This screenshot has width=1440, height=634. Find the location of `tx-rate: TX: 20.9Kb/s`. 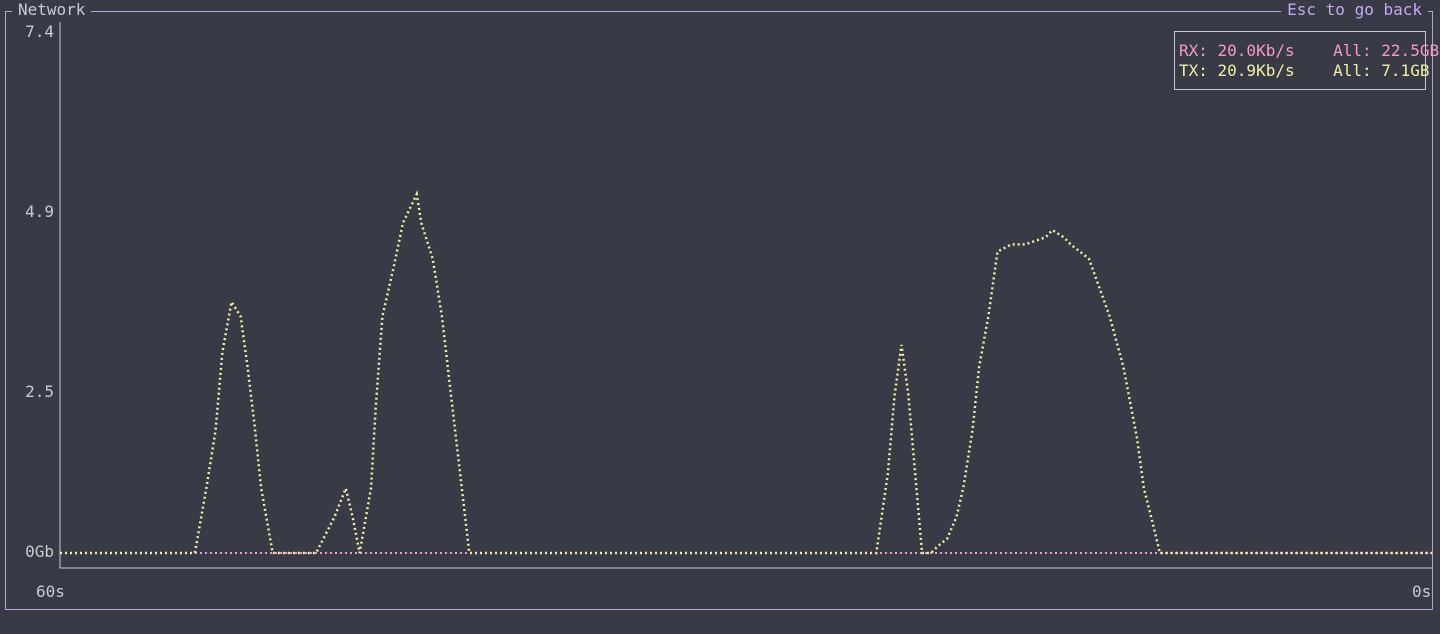

tx-rate: TX: 20.9Kb/s is located at coordinates (1237, 70).